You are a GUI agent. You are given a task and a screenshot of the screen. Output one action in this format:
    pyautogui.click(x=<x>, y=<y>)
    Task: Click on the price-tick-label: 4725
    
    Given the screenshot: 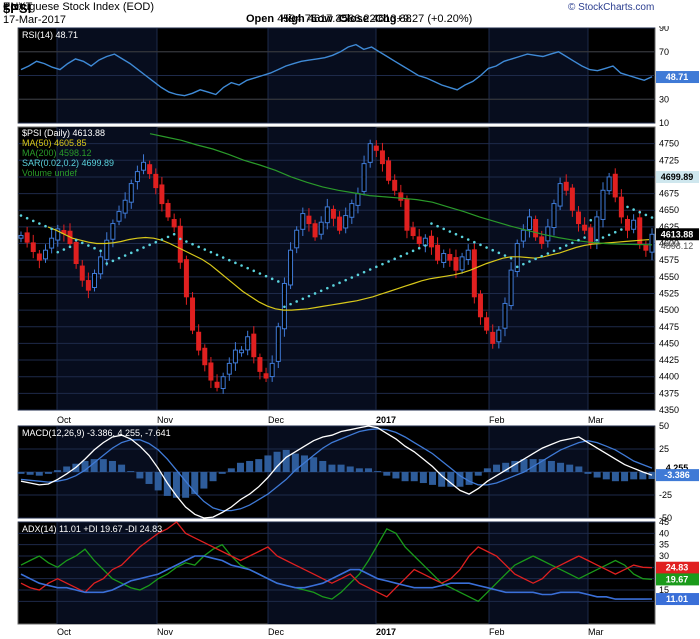 What is the action you would take?
    pyautogui.click(x=669, y=160)
    